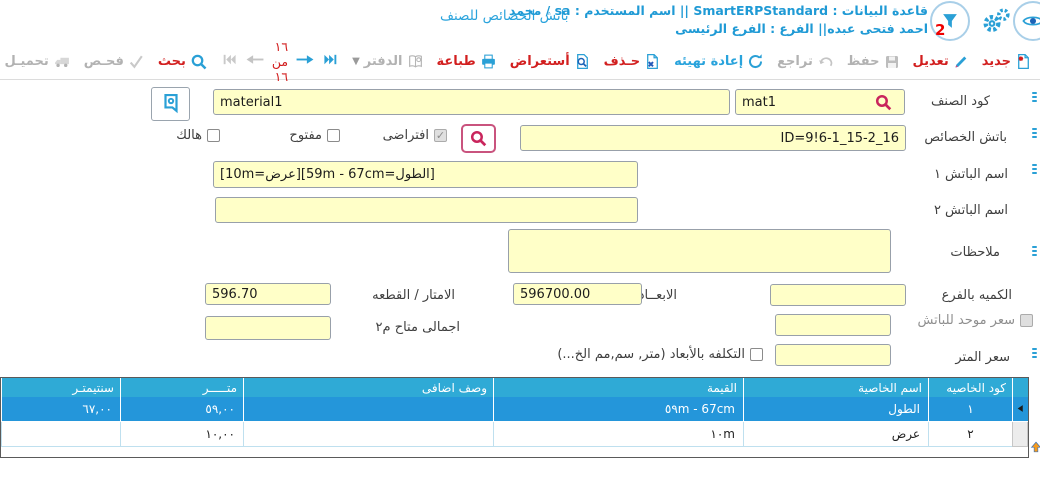 The height and width of the screenshot is (498, 1040). What do you see at coordinates (333, 135) in the screenshot?
I see `open-checkbox-box` at bounding box center [333, 135].